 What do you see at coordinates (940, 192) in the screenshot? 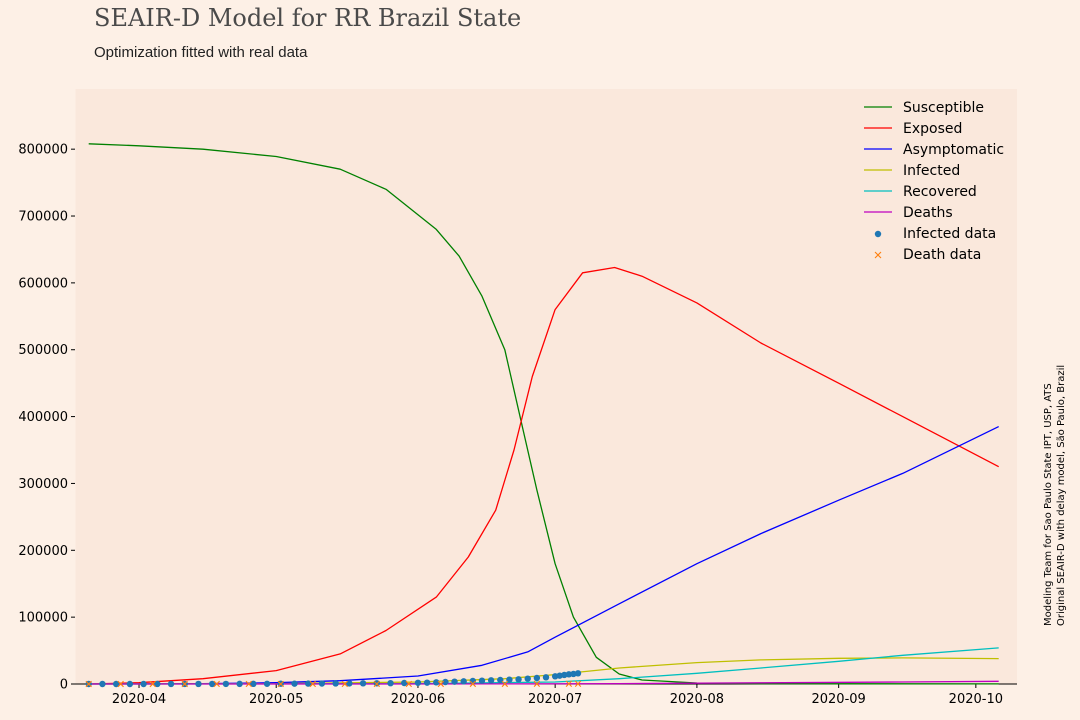
I see `legend-label-recovered: Recovered` at bounding box center [940, 192].